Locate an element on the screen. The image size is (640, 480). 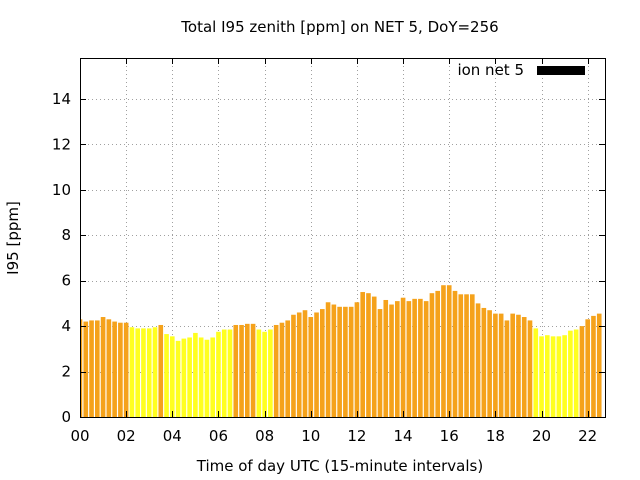
y-tick-label: 0 is located at coordinates (66, 417).